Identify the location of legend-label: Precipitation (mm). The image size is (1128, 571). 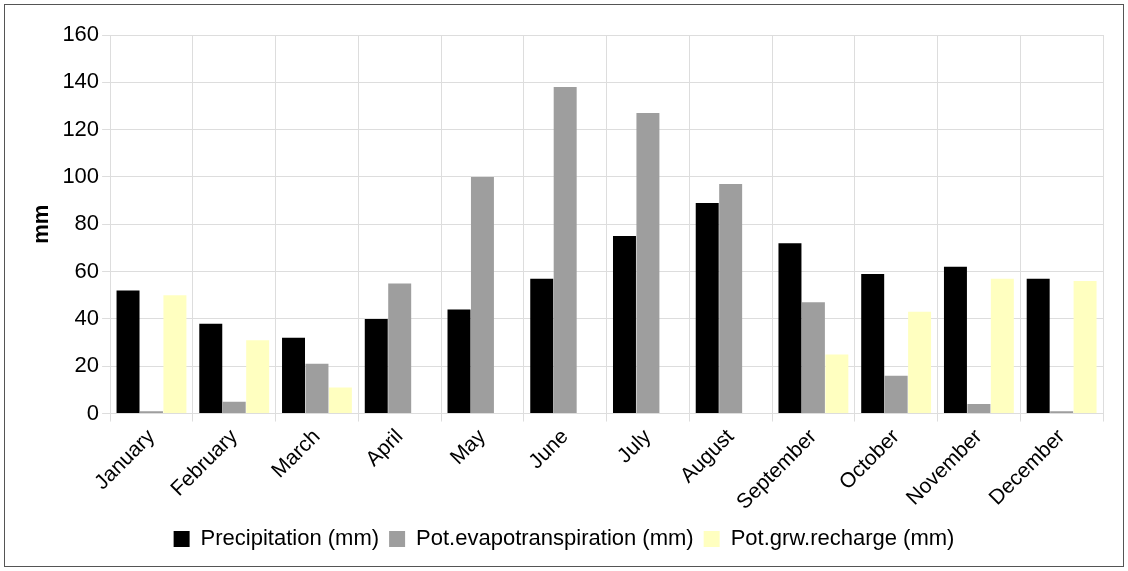
(290, 538).